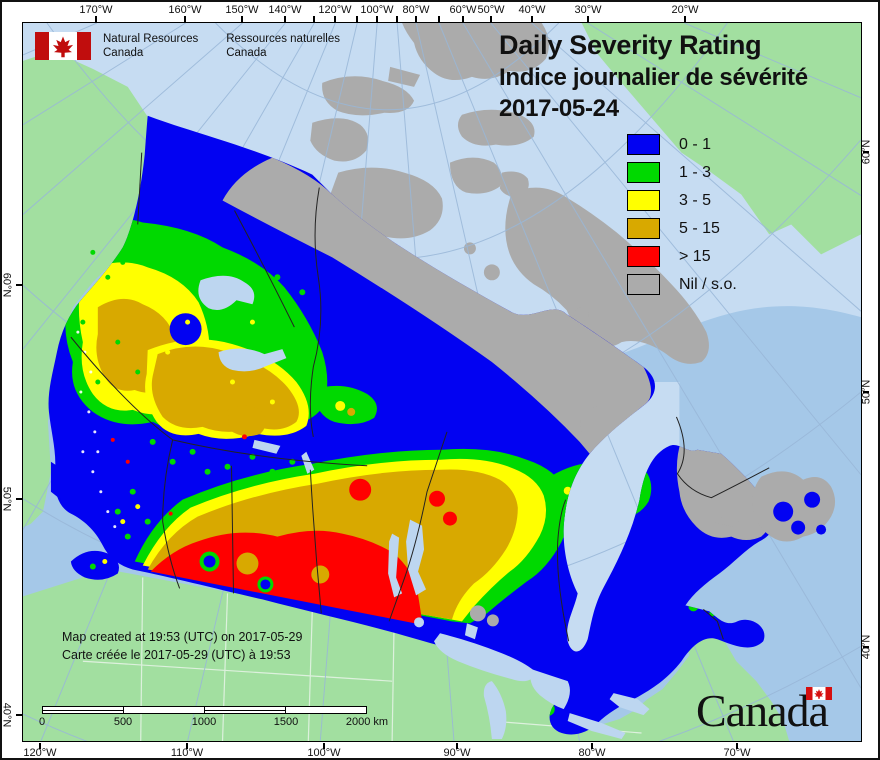 This screenshot has height=760, width=880. What do you see at coordinates (699, 228) in the screenshot?
I see `legend-label: 5 - 15` at bounding box center [699, 228].